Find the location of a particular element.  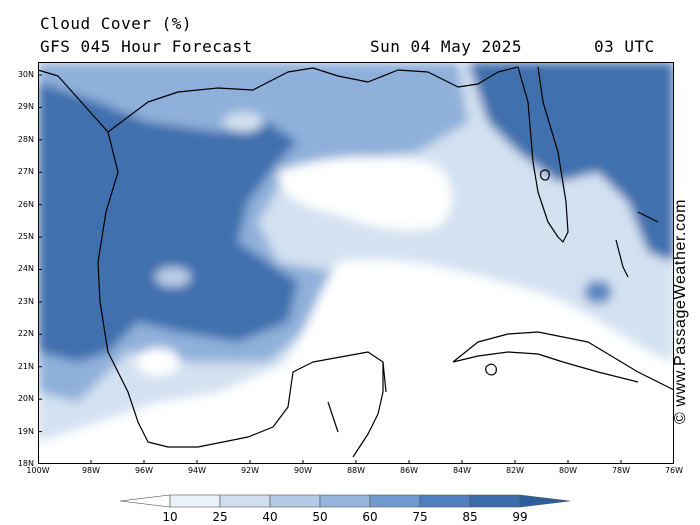

forecast-time: 03 UTC is located at coordinates (624, 46).